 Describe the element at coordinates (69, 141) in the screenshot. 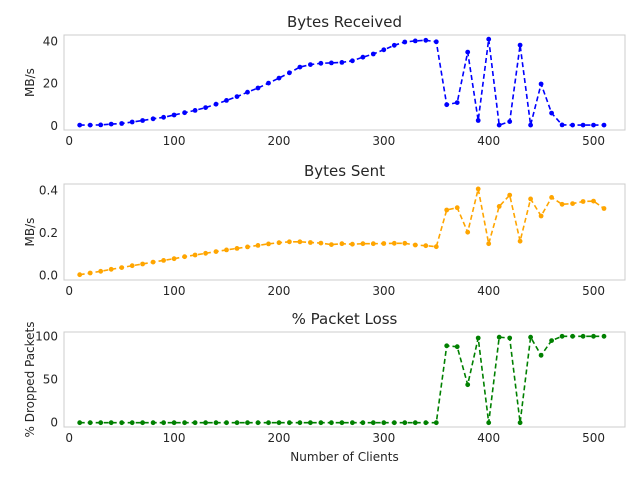

I see `x-tick-label: 0` at that location.